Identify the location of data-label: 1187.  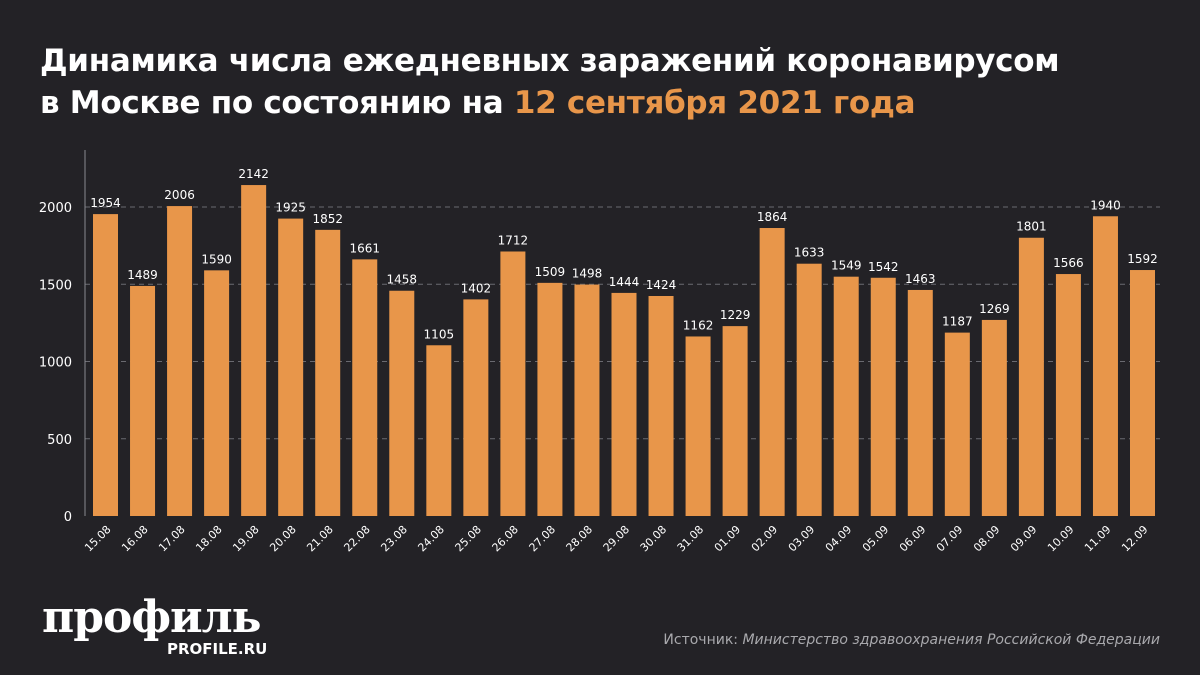
(957, 322).